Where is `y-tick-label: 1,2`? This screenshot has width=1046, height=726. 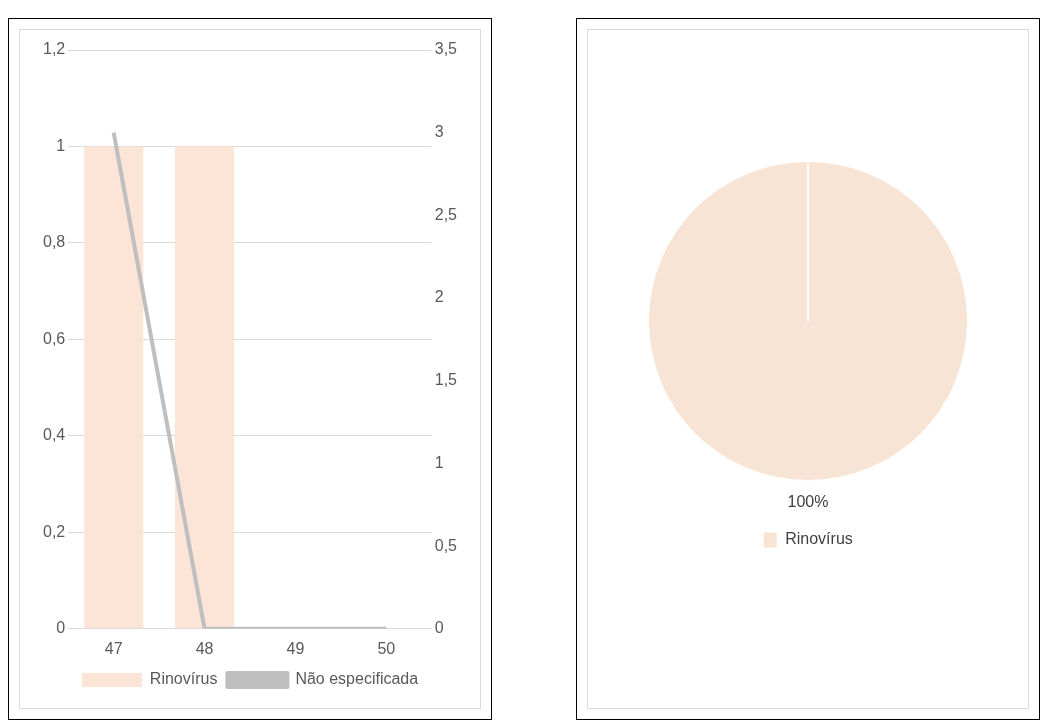
y-tick-label: 1,2 is located at coordinates (54, 49).